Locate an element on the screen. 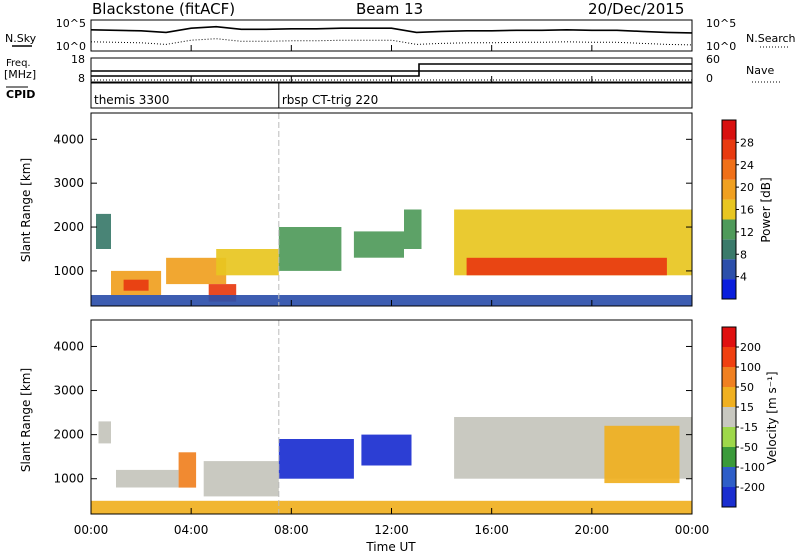  colorbar-tick-label: 100 is located at coordinates (750, 367).